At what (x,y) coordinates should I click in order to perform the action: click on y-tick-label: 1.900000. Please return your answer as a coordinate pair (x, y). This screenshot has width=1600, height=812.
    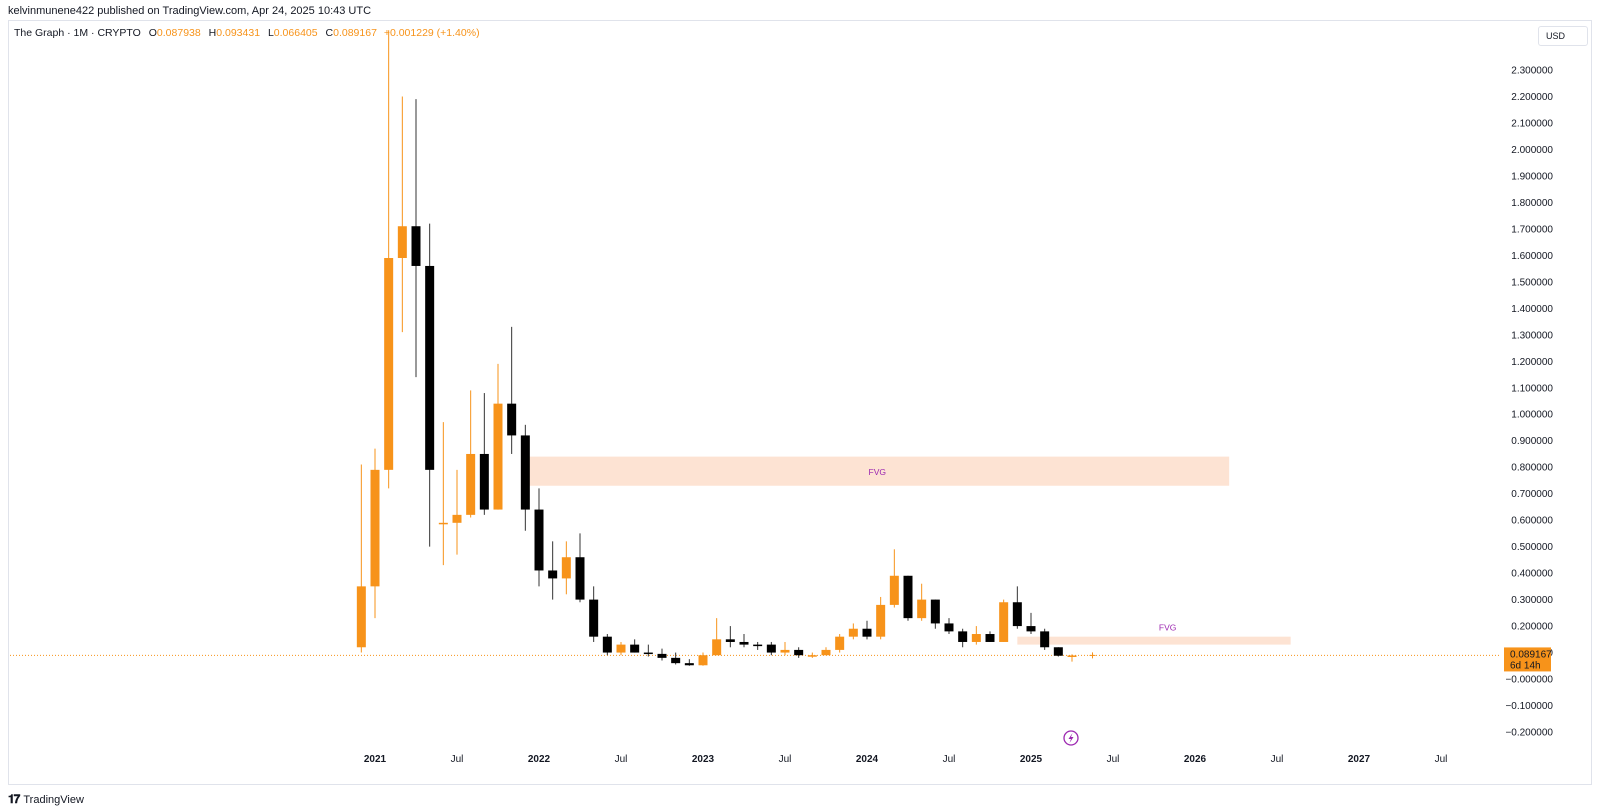
    Looking at the image, I should click on (1532, 176).